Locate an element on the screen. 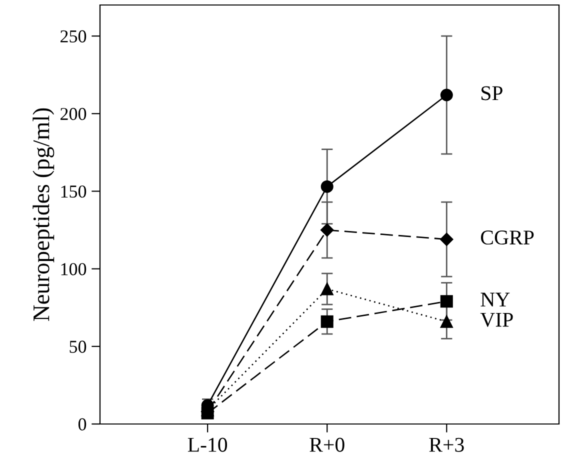  x-tick-label: R+0 is located at coordinates (327, 445).